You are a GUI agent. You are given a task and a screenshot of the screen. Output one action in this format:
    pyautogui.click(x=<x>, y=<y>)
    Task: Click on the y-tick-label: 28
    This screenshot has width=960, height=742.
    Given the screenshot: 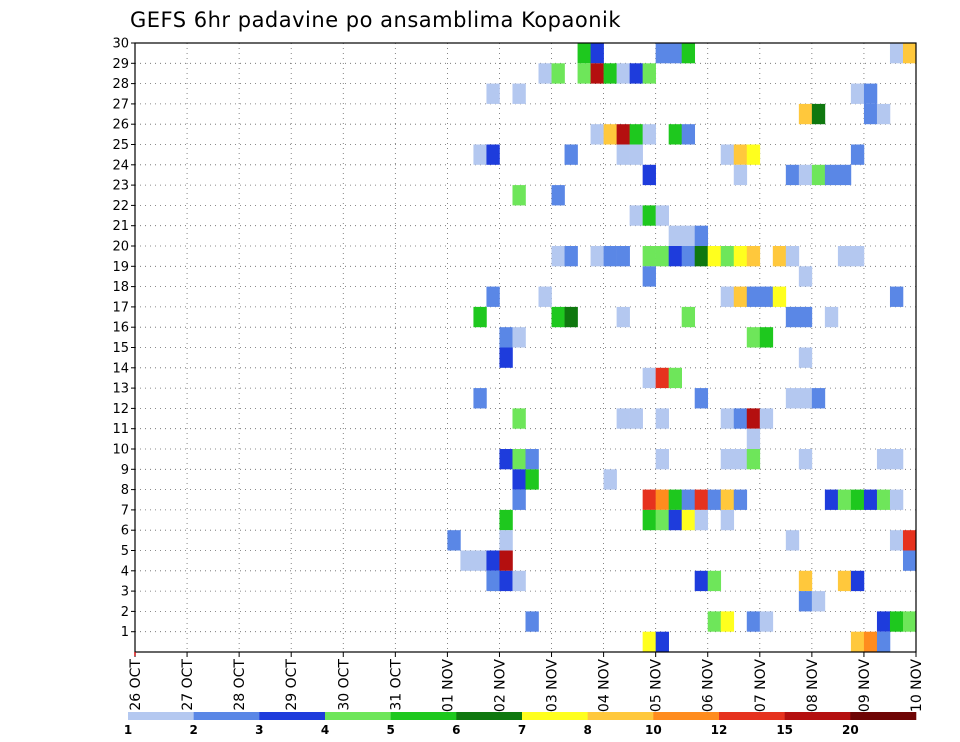 What is the action you would take?
    pyautogui.click(x=120, y=84)
    